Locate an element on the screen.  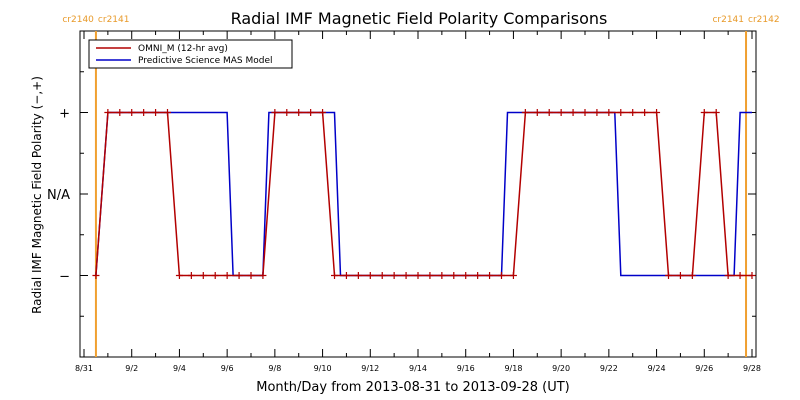
y-axis-label: Radial IMF Magnetic Field Polarity (−,+) is located at coordinates (37, 195).